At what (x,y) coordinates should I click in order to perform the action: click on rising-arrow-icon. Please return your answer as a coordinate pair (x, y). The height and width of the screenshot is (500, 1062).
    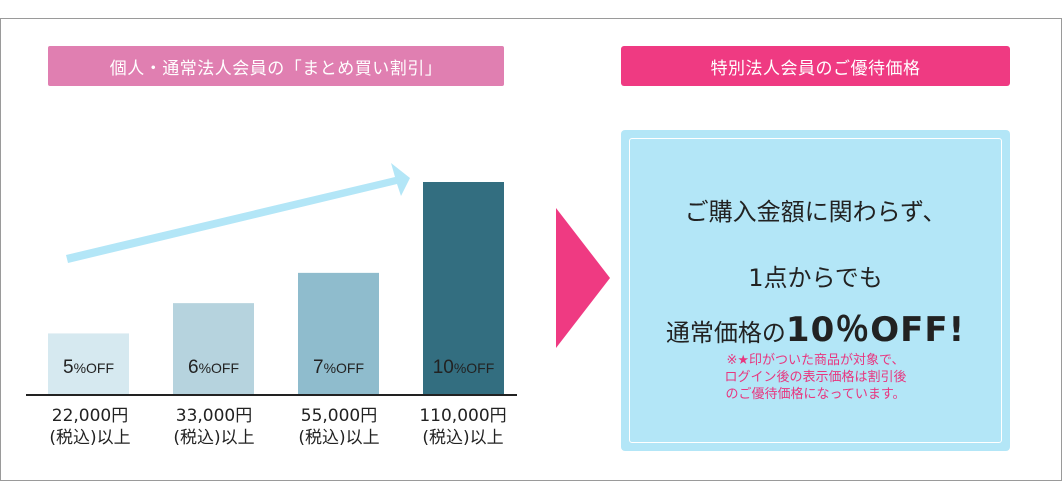
    Looking at the image, I should click on (238, 213).